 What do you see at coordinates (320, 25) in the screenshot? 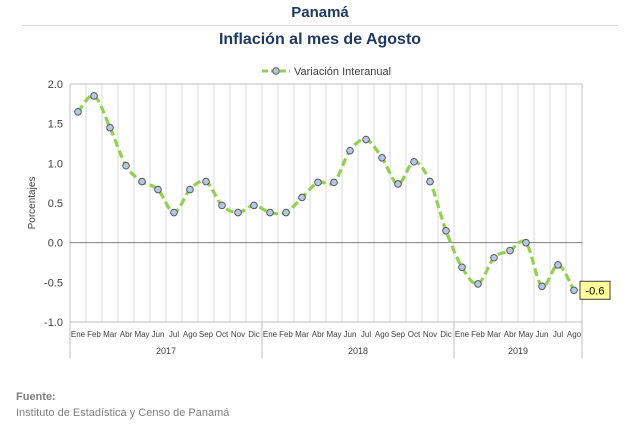
I see `title-divider` at bounding box center [320, 25].